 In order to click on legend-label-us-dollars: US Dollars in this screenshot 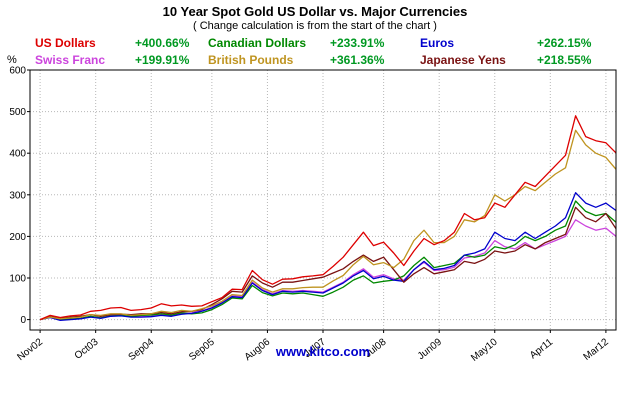, I will do `click(65, 43)`.